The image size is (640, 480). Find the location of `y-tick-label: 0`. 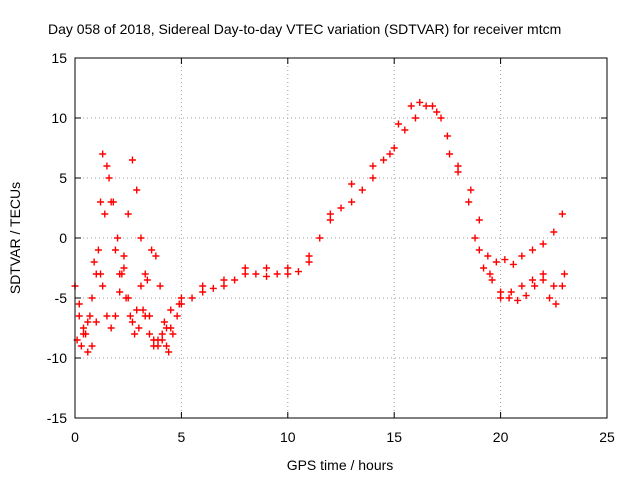

y-tick-label: 0 is located at coordinates (63, 238).